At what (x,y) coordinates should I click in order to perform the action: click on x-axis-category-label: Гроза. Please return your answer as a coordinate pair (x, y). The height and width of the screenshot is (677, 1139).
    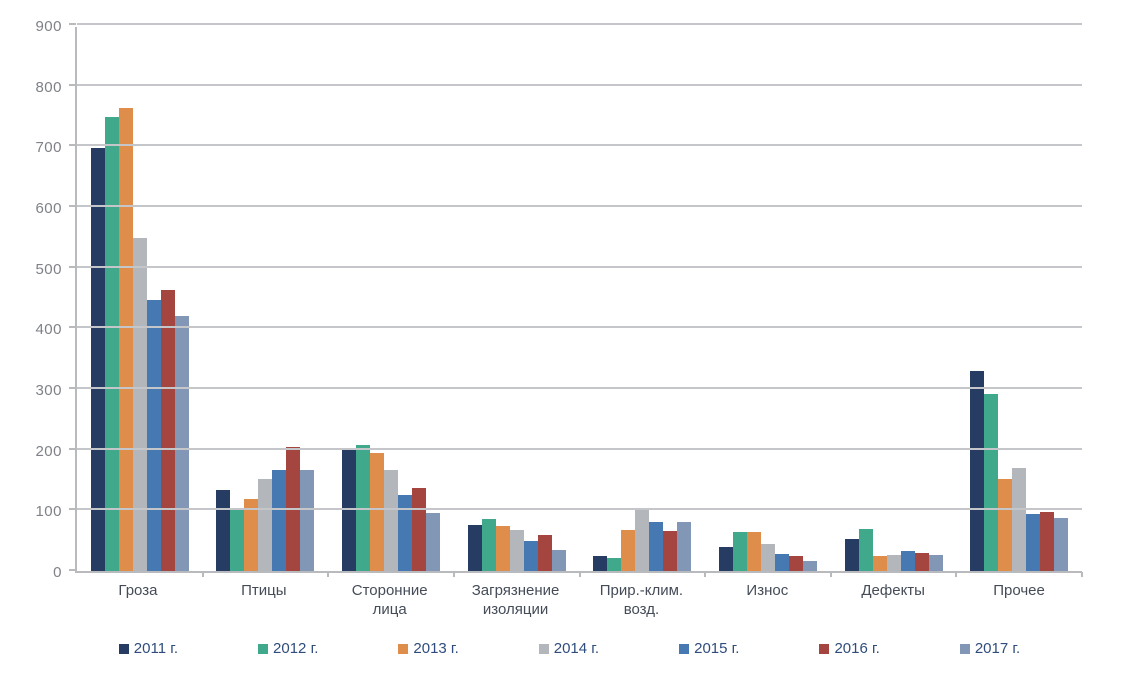
    Looking at the image, I should click on (138, 590).